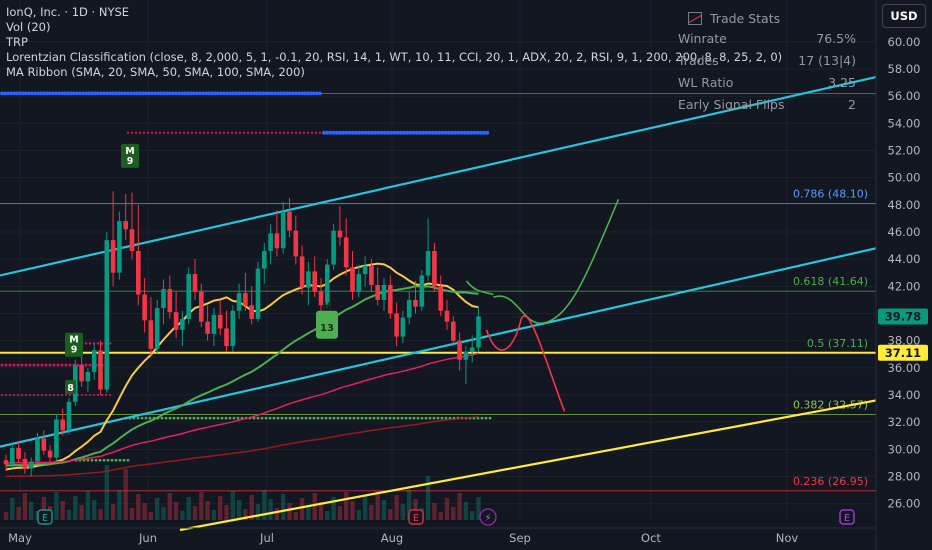  Describe the element at coordinates (903, 316) in the screenshot. I see `price-label-text: 39.78` at that location.